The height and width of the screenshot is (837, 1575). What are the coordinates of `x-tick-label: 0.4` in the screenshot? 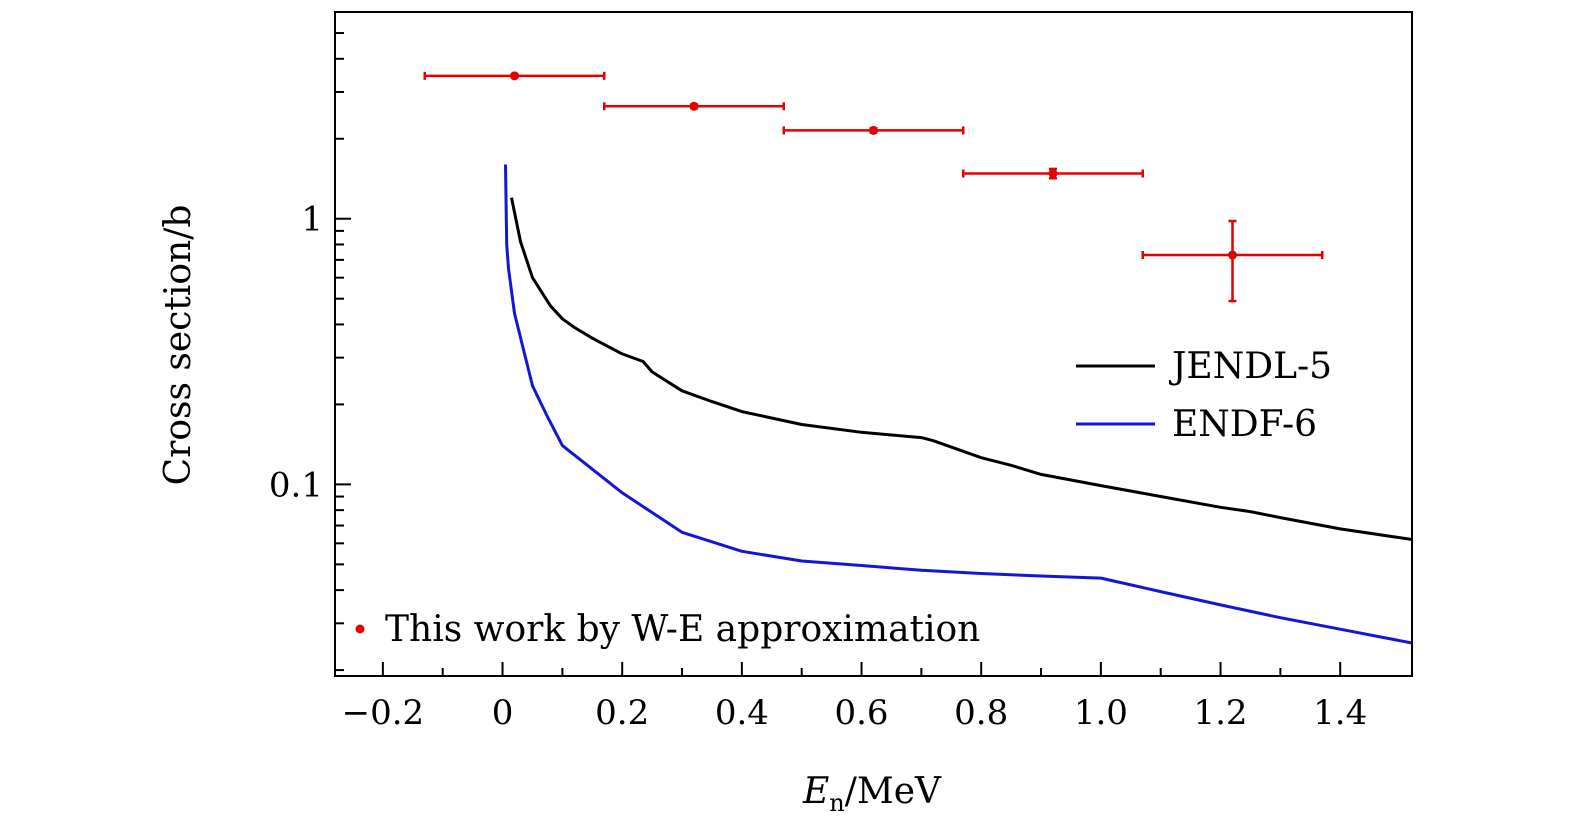 It's located at (742, 713).